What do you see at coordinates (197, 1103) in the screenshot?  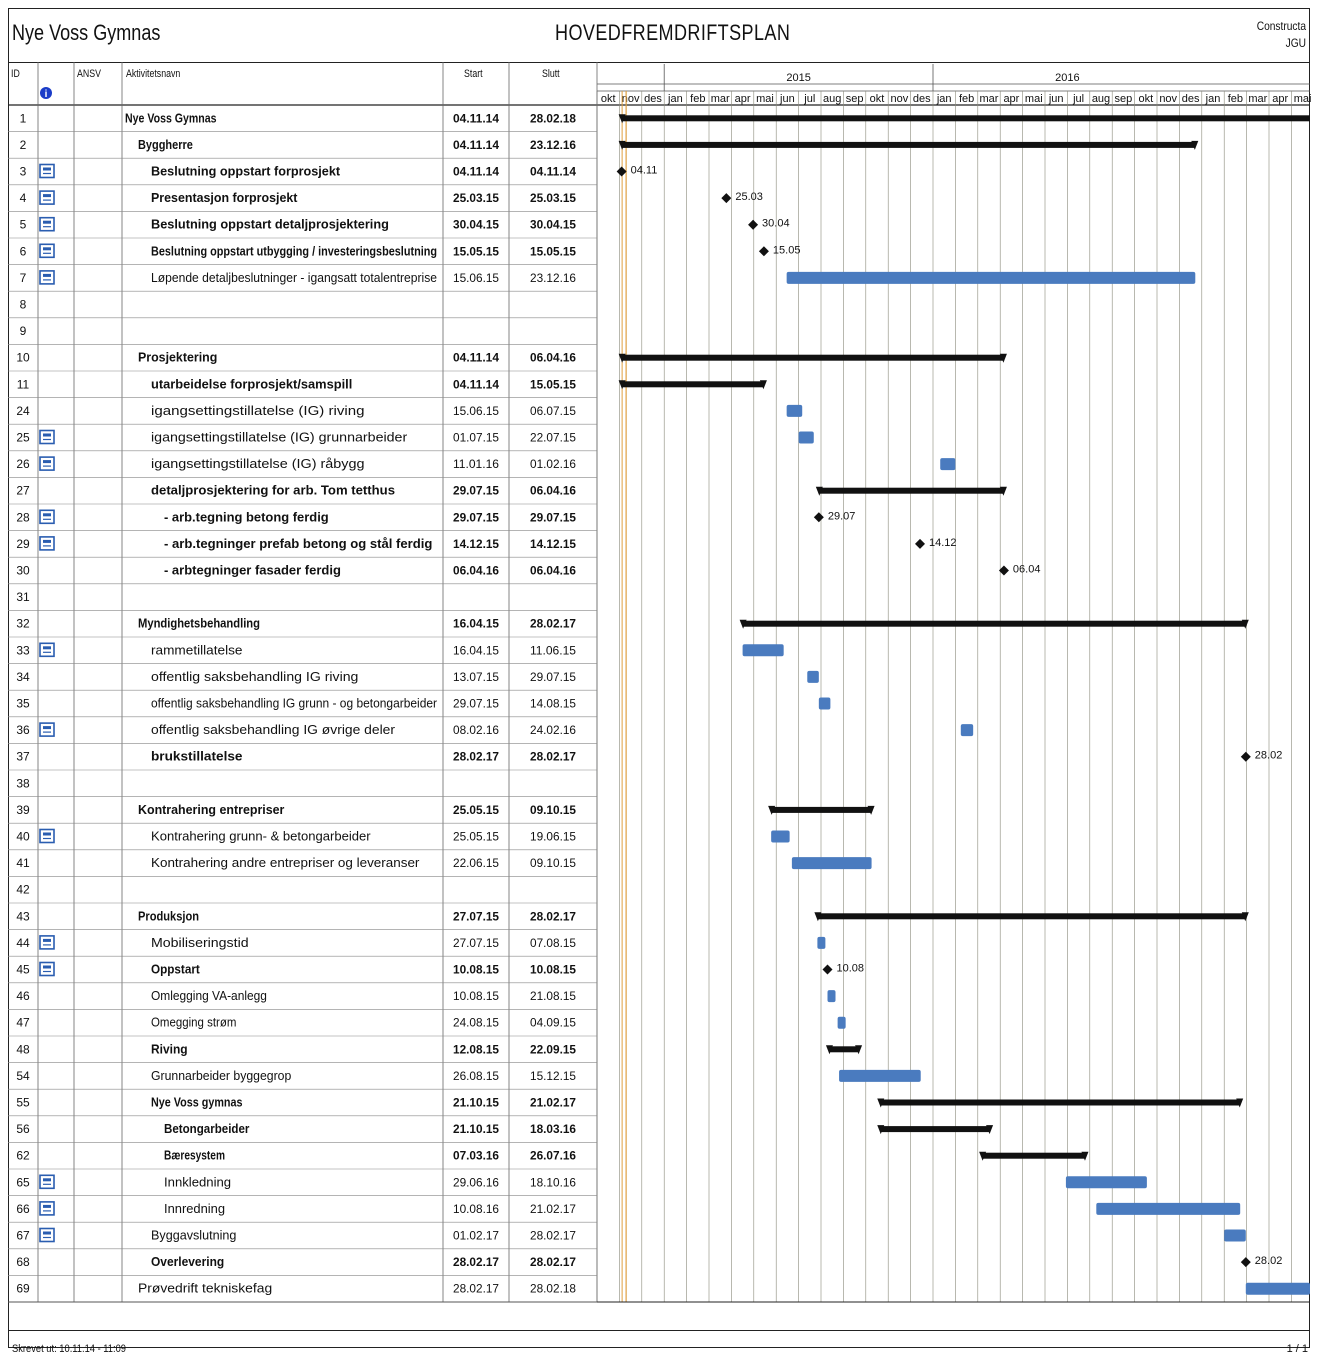 I see `activity-name: Nye Voss gymnas` at bounding box center [197, 1103].